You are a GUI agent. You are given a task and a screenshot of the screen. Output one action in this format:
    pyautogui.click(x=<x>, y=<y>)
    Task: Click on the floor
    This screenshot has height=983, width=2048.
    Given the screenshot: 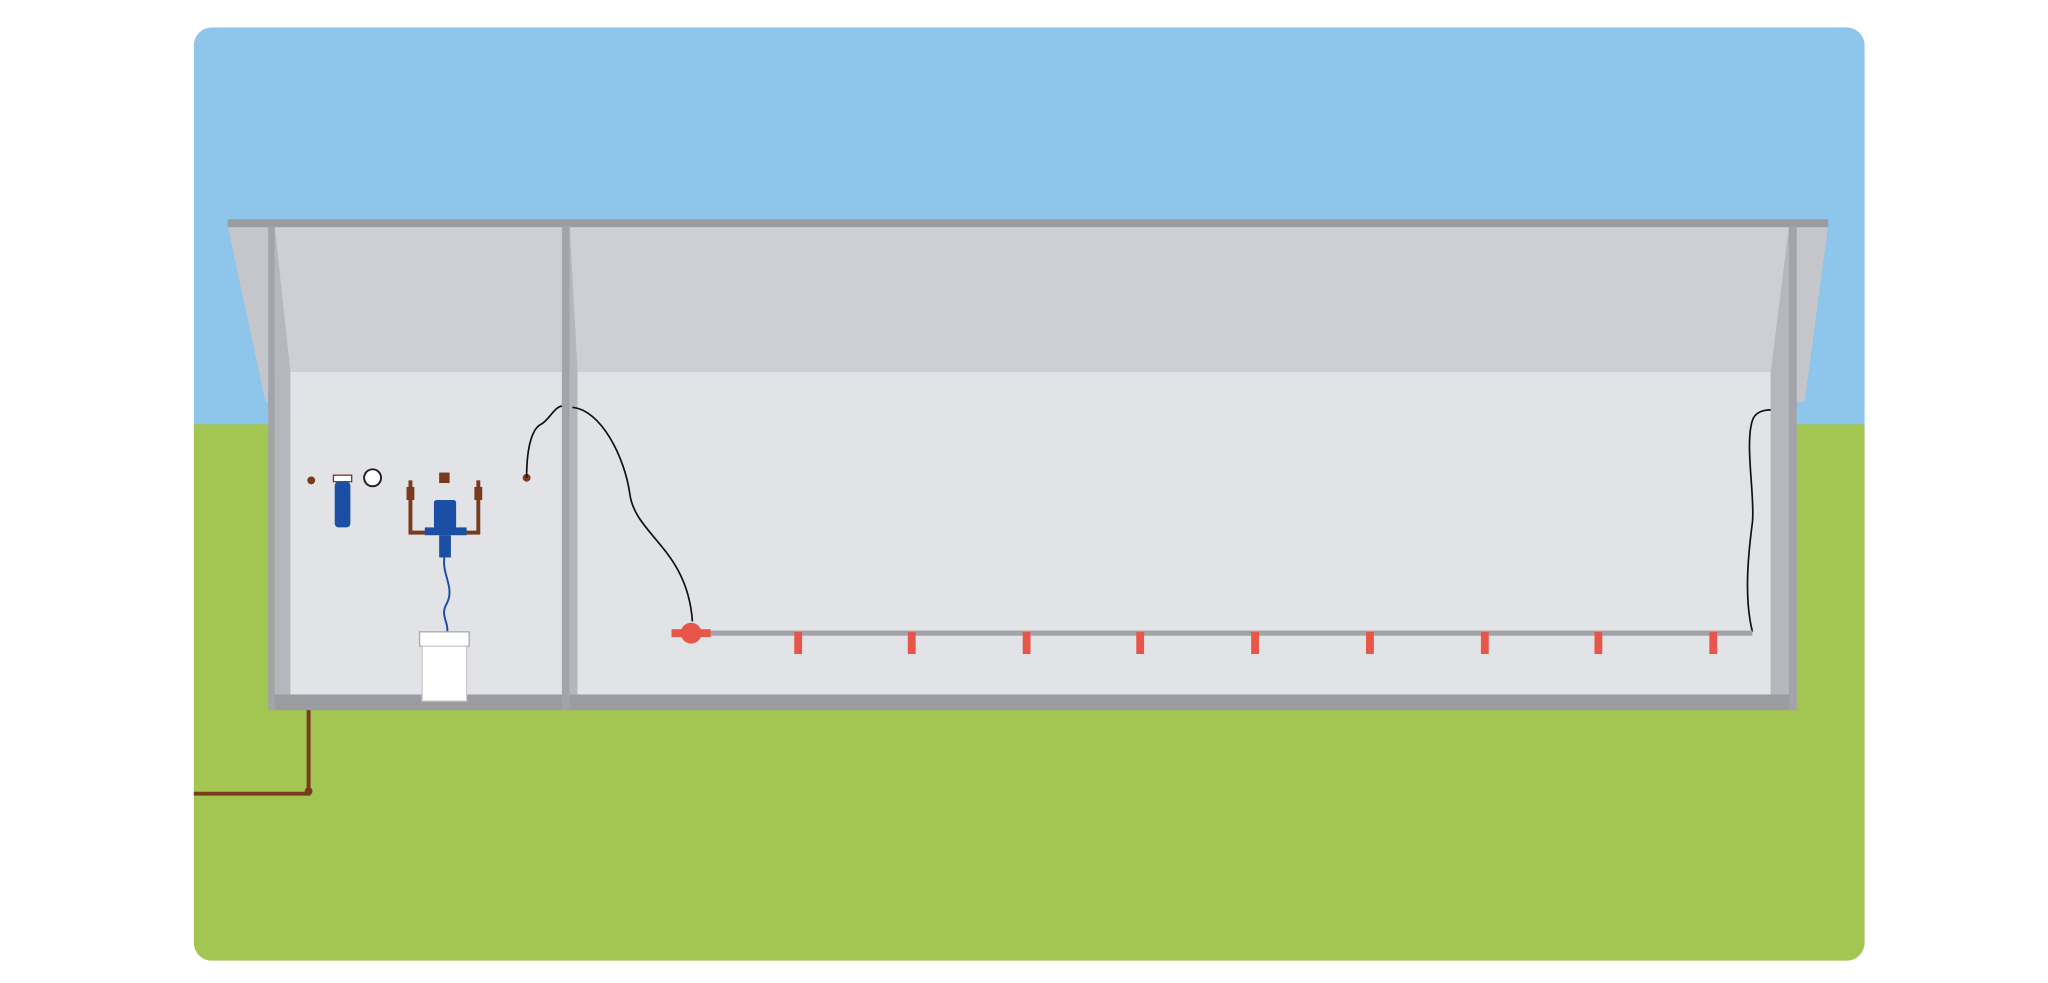 What is the action you would take?
    pyautogui.click(x=1035, y=702)
    